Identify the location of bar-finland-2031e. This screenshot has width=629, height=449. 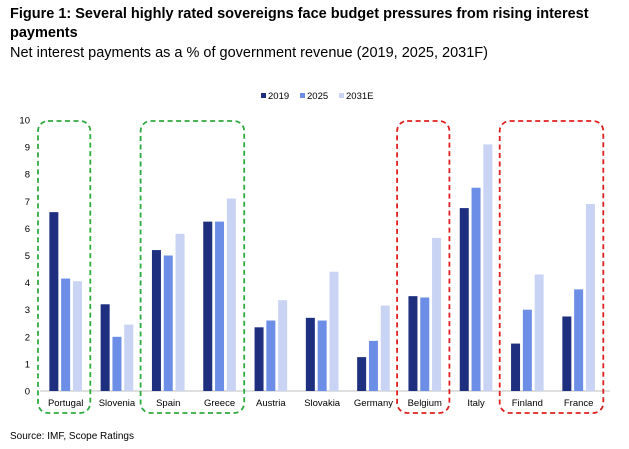
(539, 332).